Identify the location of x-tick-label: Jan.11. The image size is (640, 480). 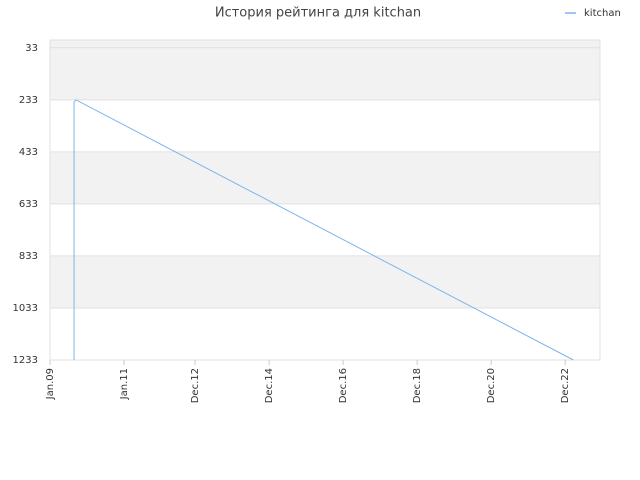
(124, 384).